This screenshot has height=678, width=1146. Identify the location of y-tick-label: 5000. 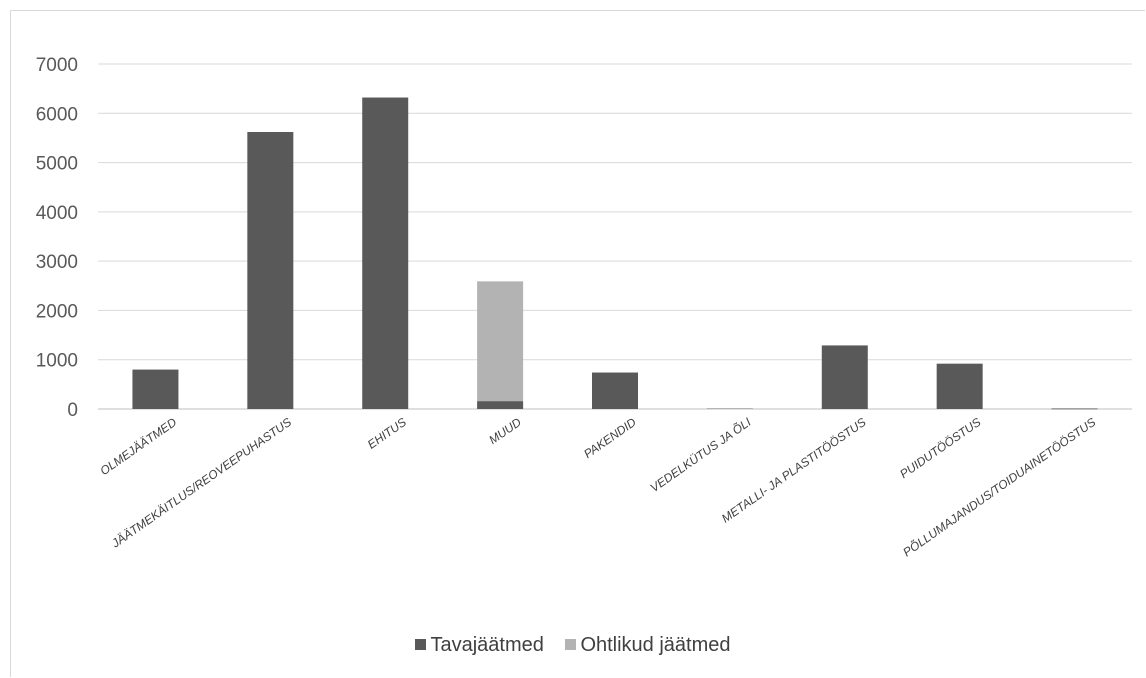
(57, 164).